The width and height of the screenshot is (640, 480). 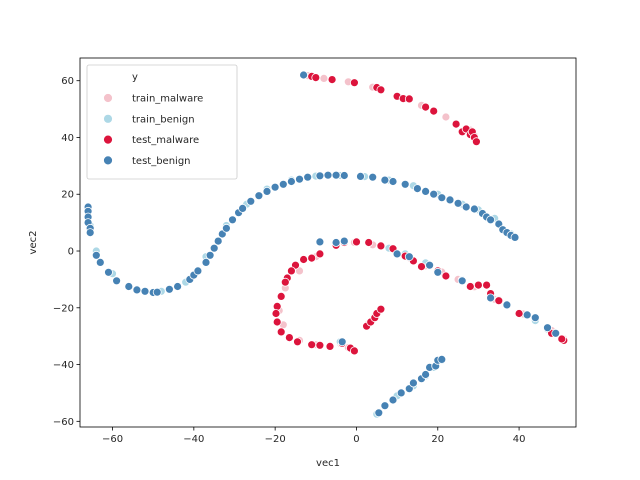 I want to click on y-tick-label: −60, so click(x=63, y=422).